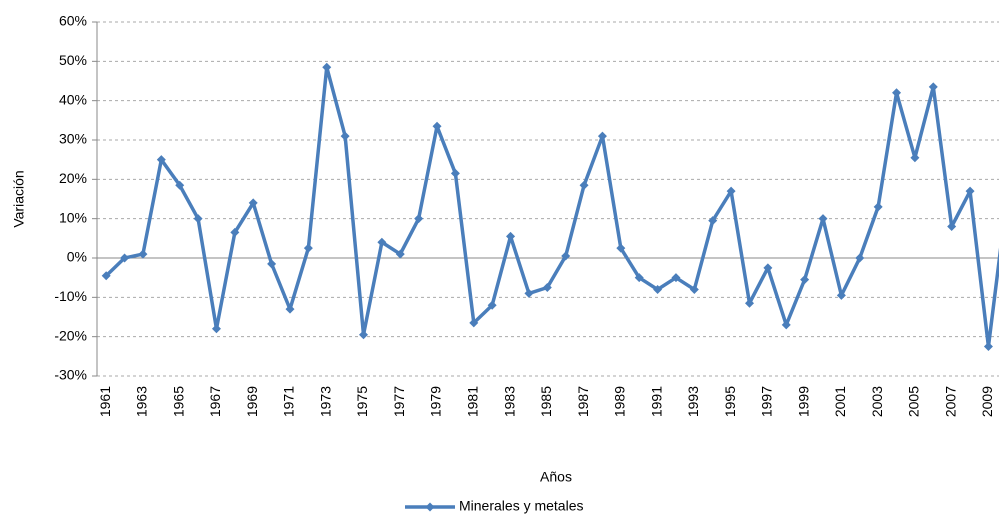  I want to click on x-tick-label: 1963, so click(142, 401).